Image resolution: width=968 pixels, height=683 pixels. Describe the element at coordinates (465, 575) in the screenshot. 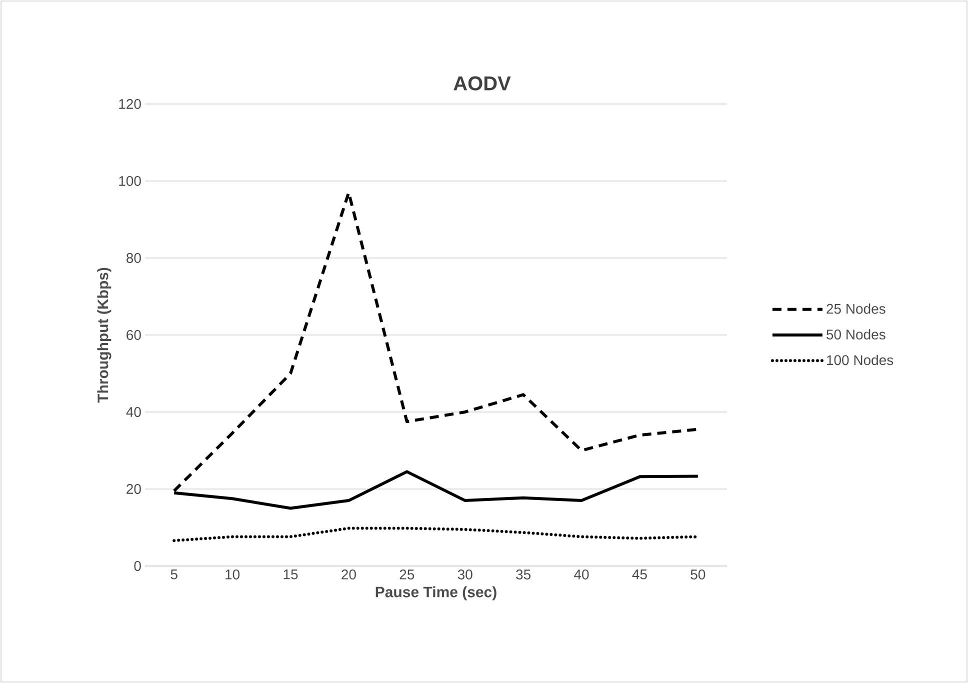

I see `x-tick-label: 30` at that location.